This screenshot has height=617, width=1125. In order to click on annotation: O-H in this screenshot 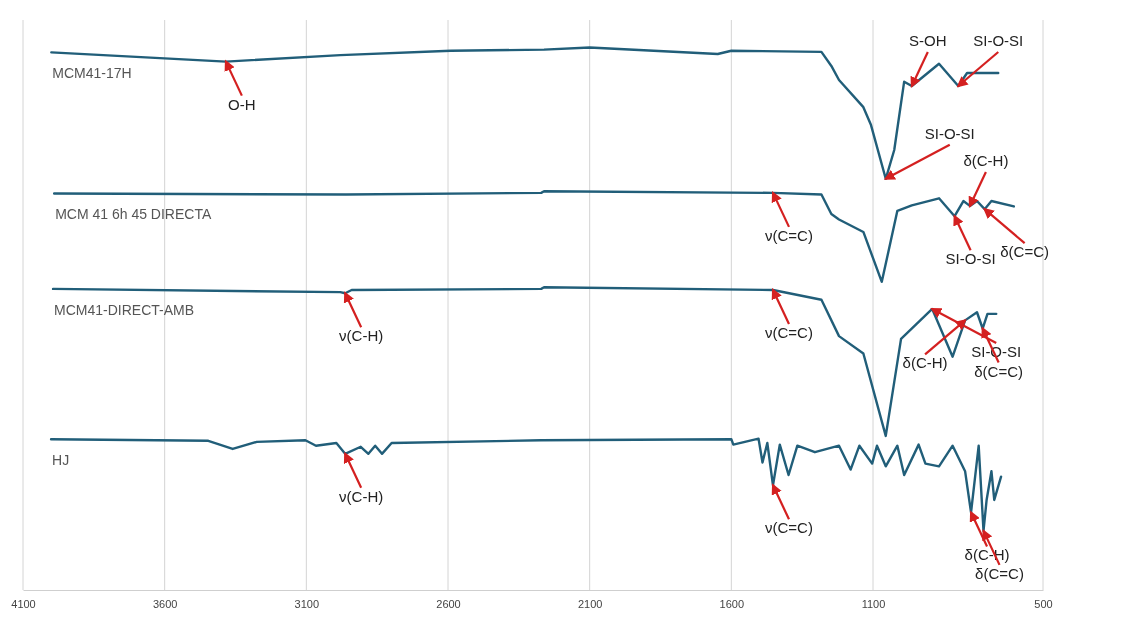, I will do `click(242, 104)`.